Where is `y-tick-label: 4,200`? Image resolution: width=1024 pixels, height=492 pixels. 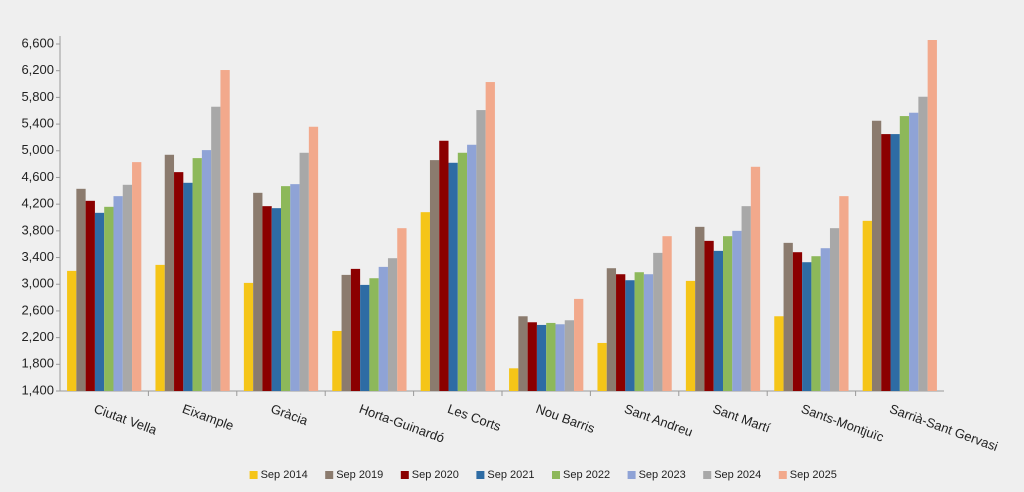
y-tick-label: 4,200 is located at coordinates (37, 203).